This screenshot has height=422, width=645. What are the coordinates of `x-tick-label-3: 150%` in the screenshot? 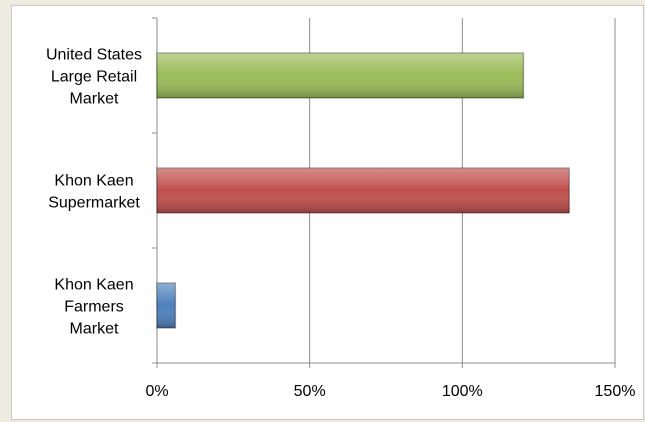 It's located at (615, 391).